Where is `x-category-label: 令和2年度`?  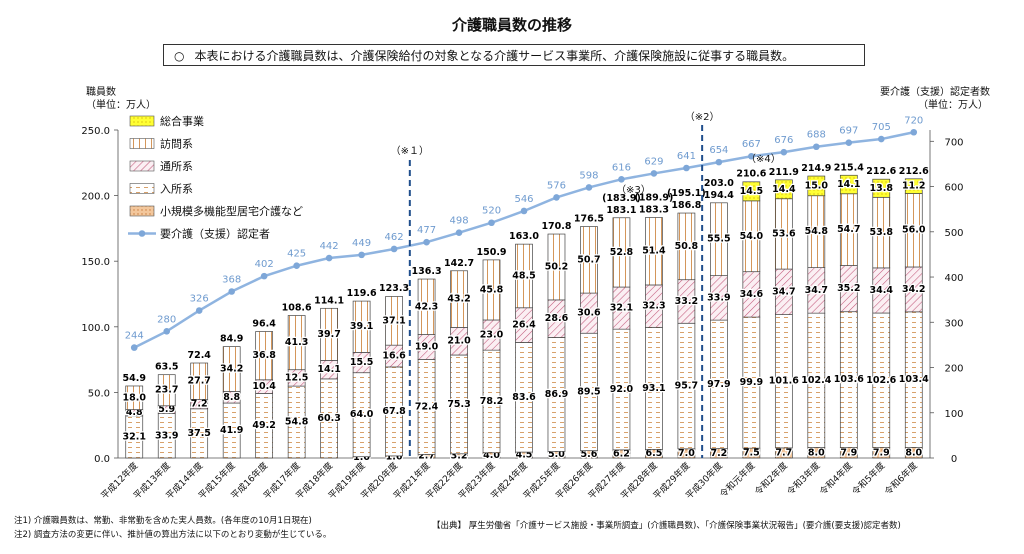
x-category-label: 令和2年度 is located at coordinates (771, 479).